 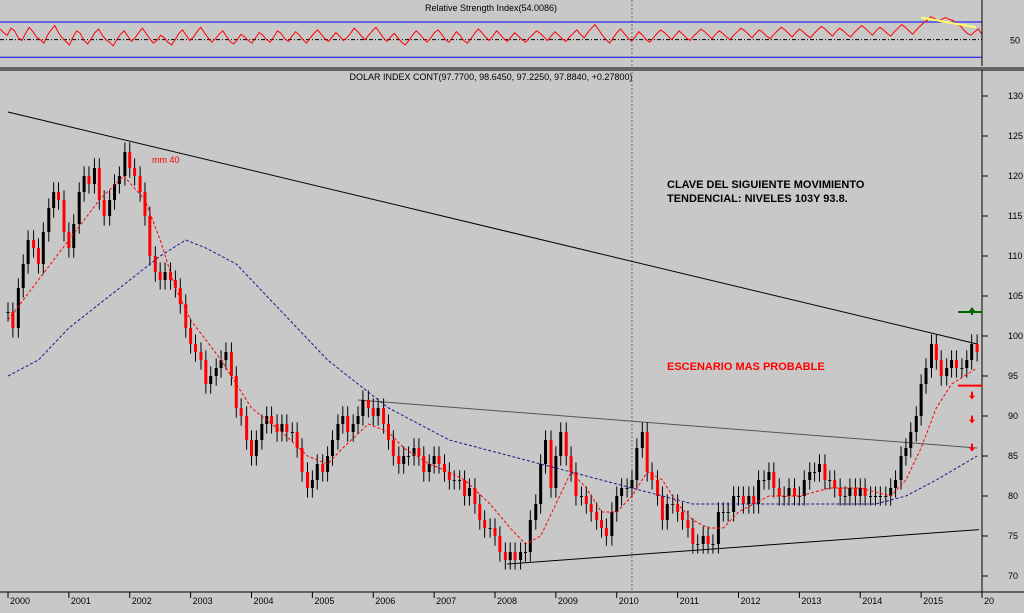 What do you see at coordinates (1015, 216) in the screenshot?
I see `price-tick-label-115: 115` at bounding box center [1015, 216].